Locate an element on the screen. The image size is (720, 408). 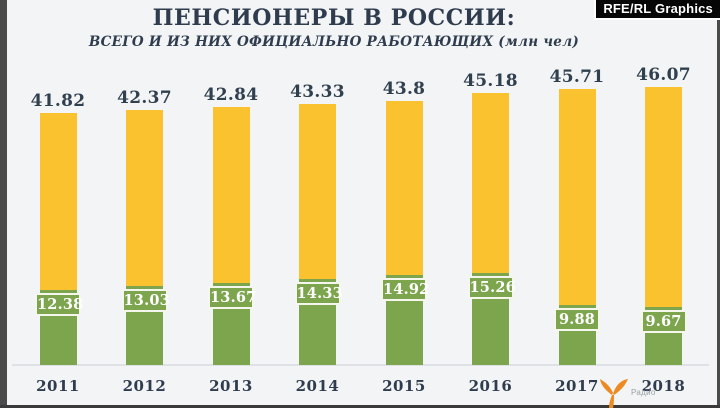
total-value-label: 43.8 is located at coordinates (404, 89).